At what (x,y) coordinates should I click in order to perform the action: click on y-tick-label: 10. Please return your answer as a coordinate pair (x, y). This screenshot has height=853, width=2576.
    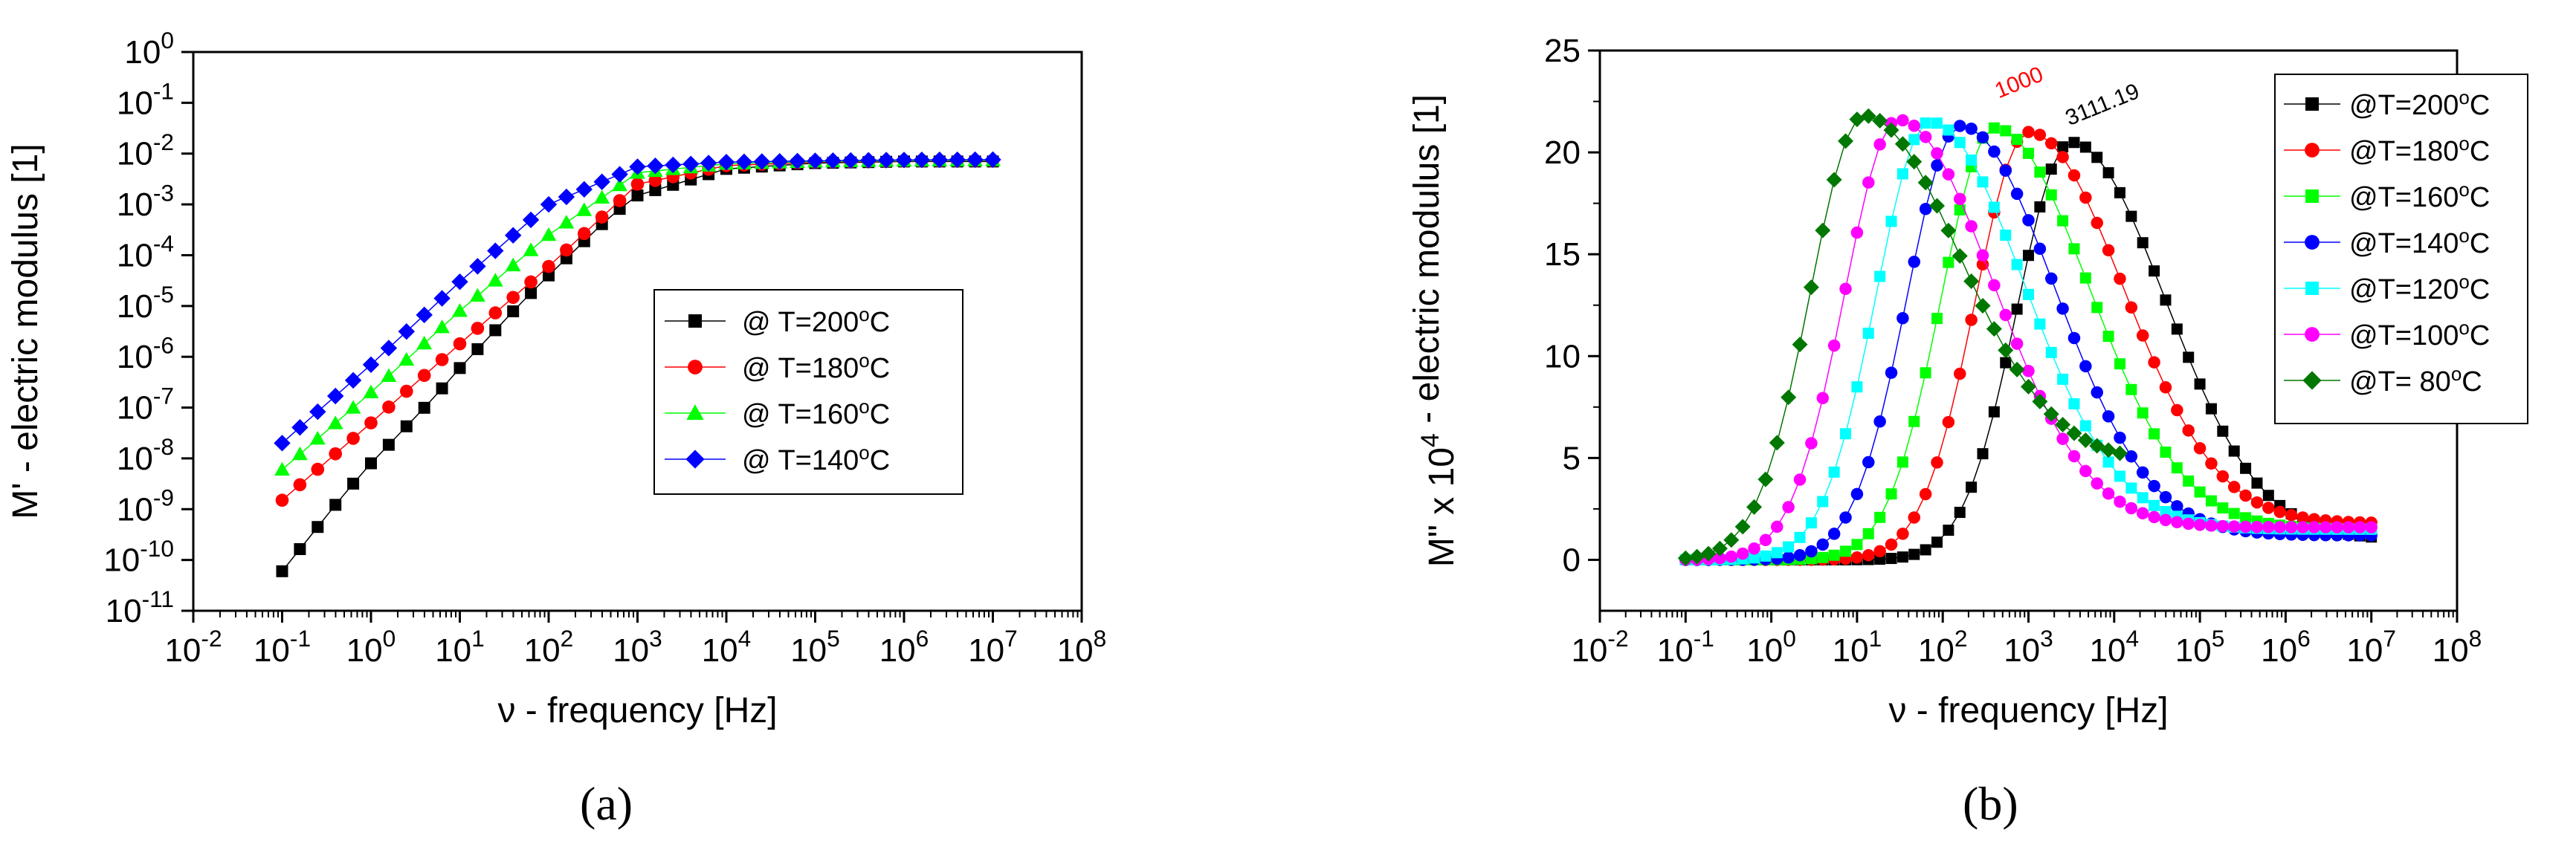
    Looking at the image, I should click on (1562, 356).